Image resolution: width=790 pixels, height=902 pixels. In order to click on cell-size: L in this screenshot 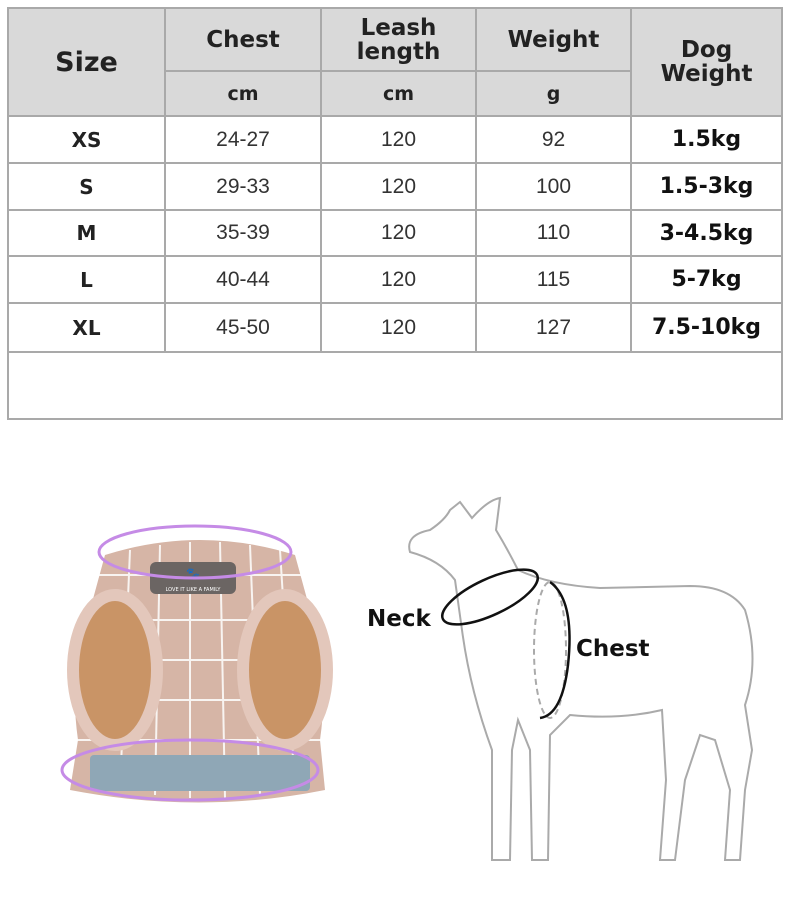, I will do `click(86, 278)`.